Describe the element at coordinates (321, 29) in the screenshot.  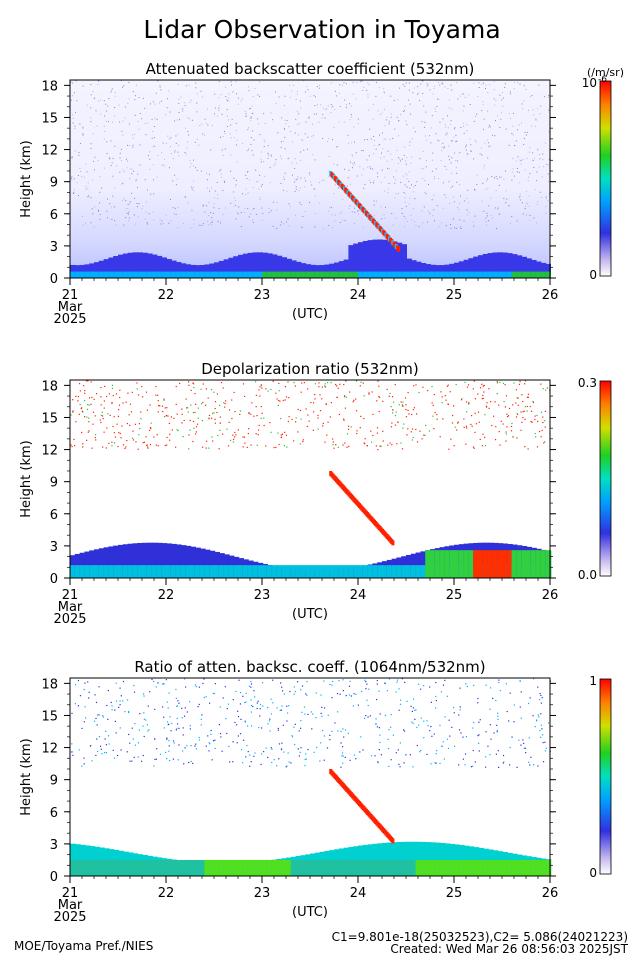
I see `page-title: Lidar Observation in Toyama` at that location.